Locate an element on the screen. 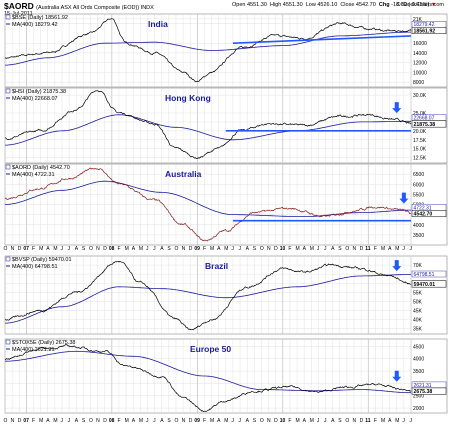 The height and width of the screenshot is (426, 450). y-tick-label: 50K is located at coordinates (418, 302).